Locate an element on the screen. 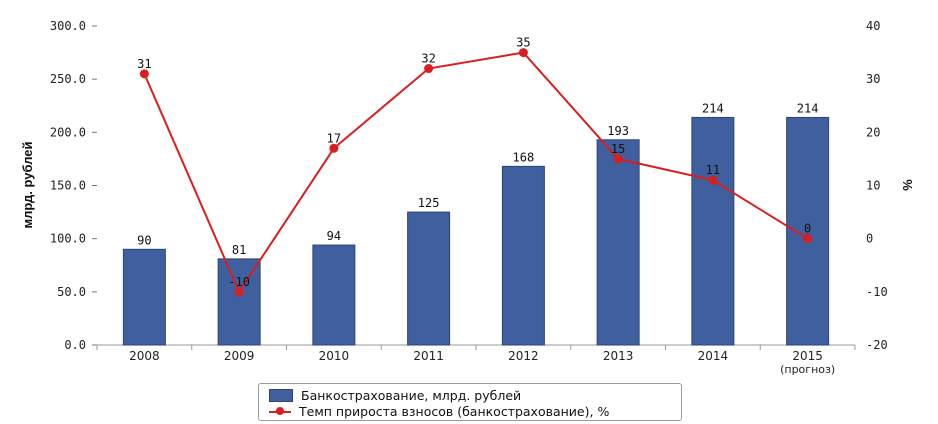  line-swatch is located at coordinates (280, 411).